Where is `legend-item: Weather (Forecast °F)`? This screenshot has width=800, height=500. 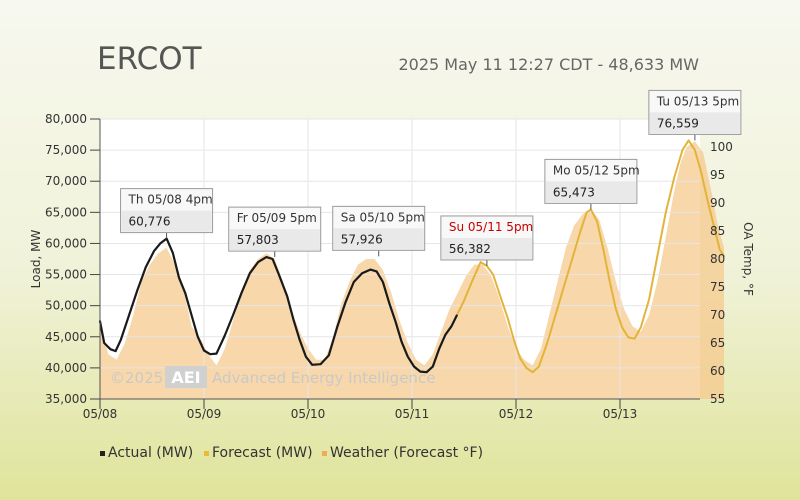 legend-item: Weather (Forecast °F) is located at coordinates (406, 453).